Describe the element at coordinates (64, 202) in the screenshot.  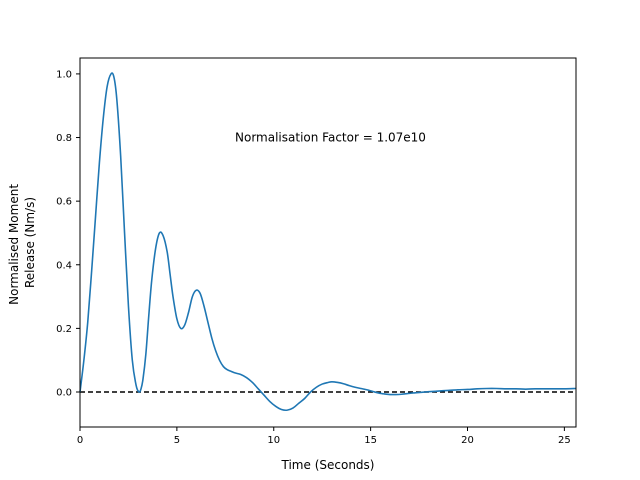
I see `y-tick-label: 0.6` at that location.